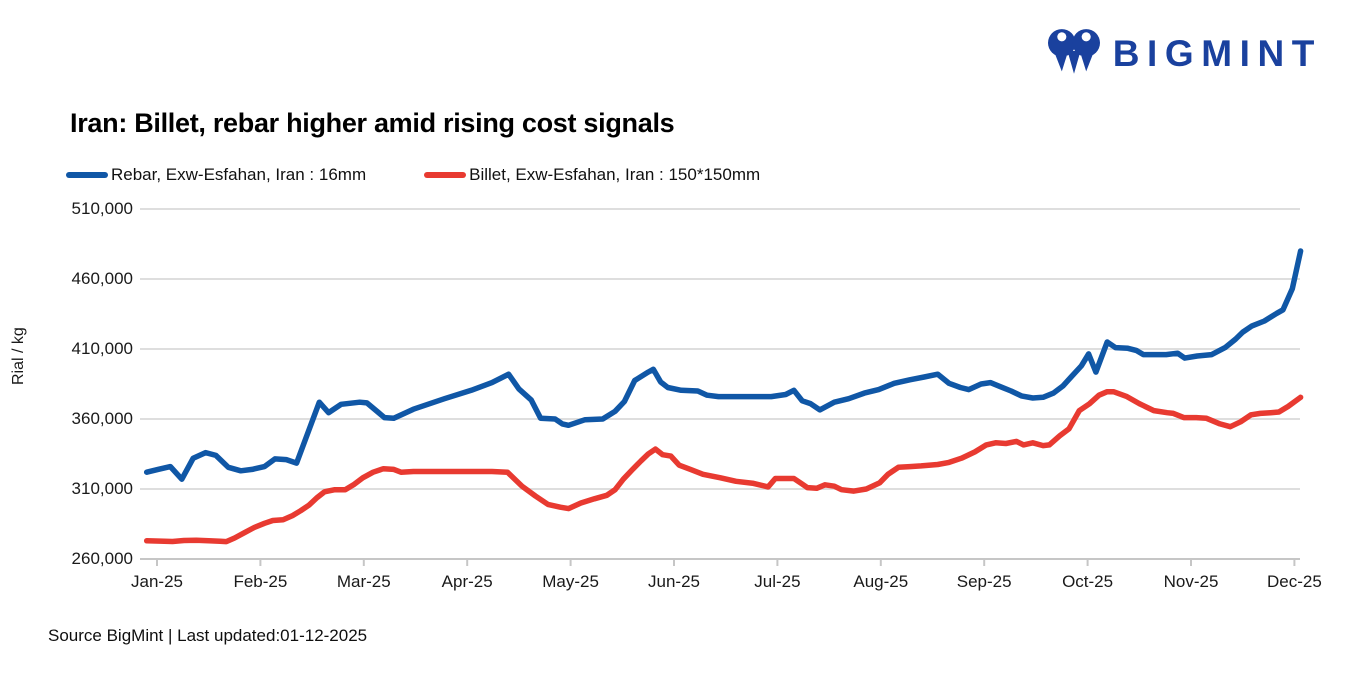 Image resolution: width=1350 pixels, height=675 pixels. I want to click on legend-entry-billet: Billet, Exw-Esfahan, Iran : 150*150mm, so click(592, 175).